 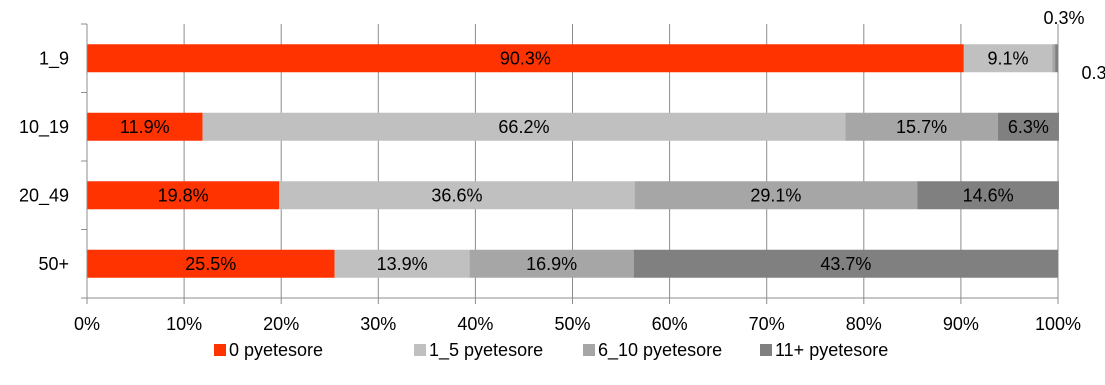 I want to click on category-label: 10_19, so click(x=44, y=127).